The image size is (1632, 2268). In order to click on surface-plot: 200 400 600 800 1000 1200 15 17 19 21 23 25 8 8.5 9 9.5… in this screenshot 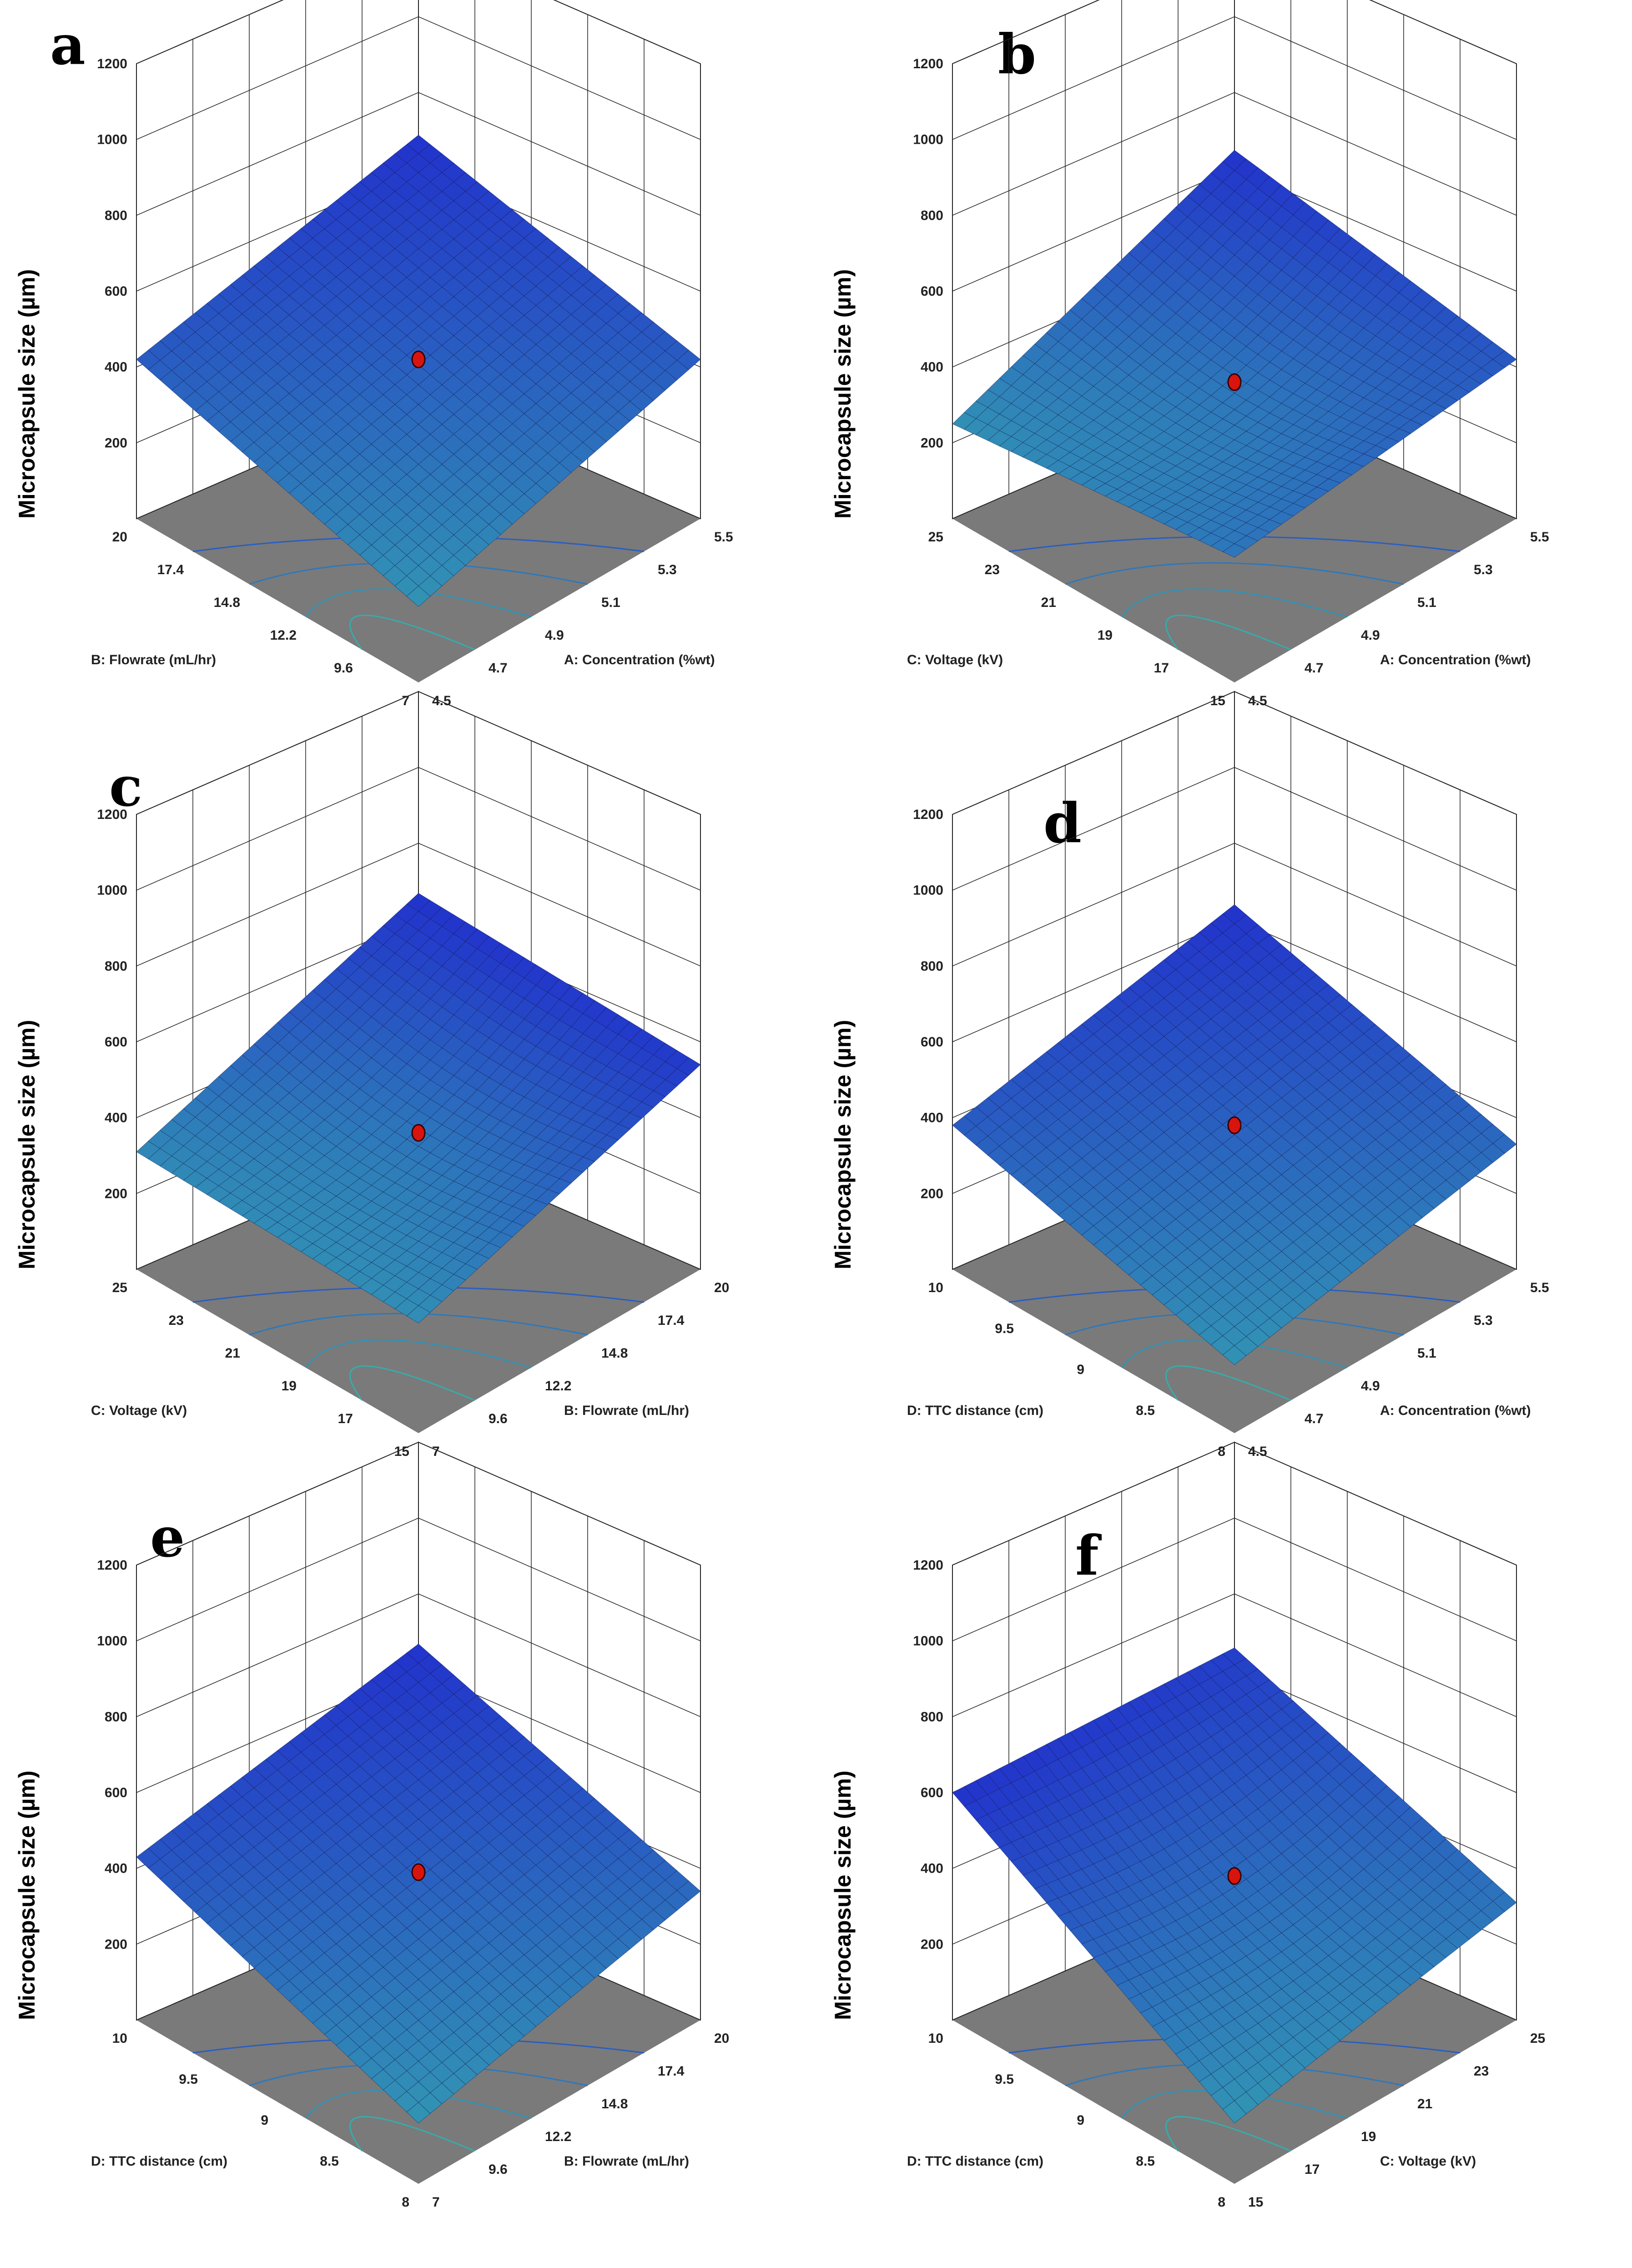, I will do `click(1226, 1825)`.